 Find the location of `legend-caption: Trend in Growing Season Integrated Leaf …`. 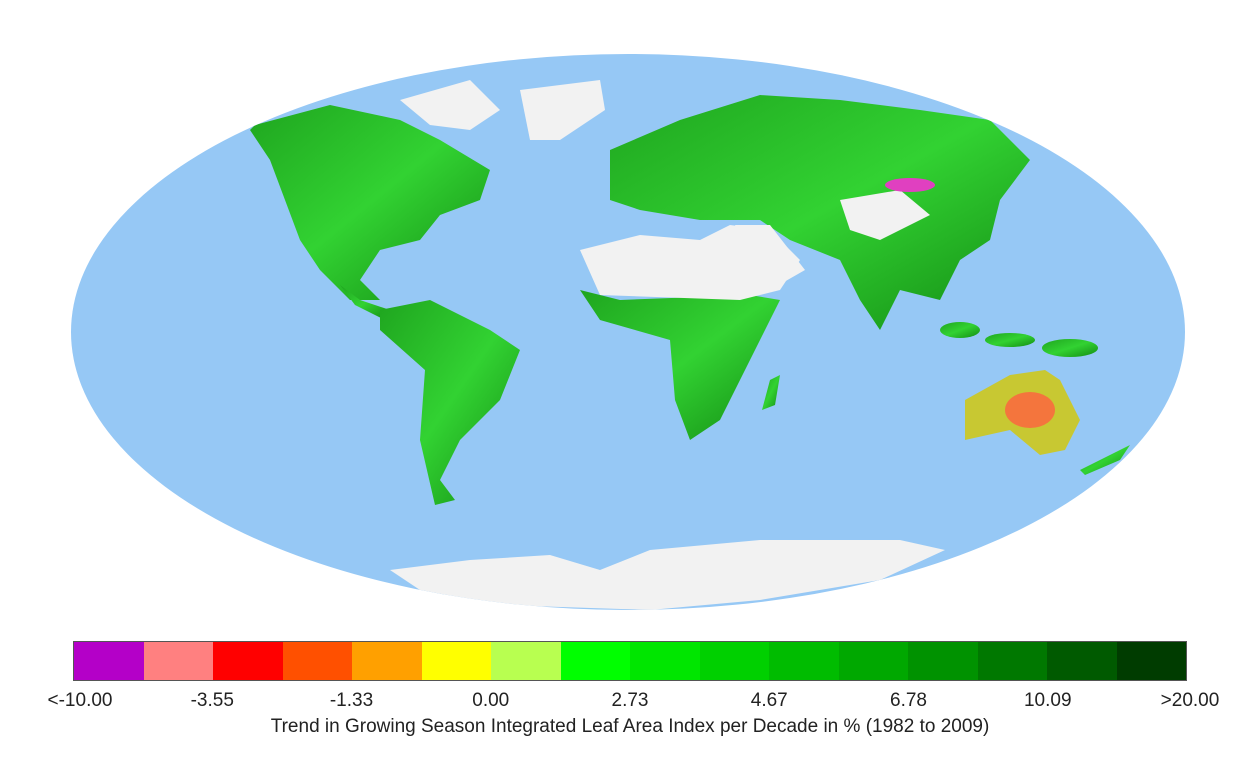

legend-caption: Trend in Growing Season Integrated Leaf … is located at coordinates (630, 726).